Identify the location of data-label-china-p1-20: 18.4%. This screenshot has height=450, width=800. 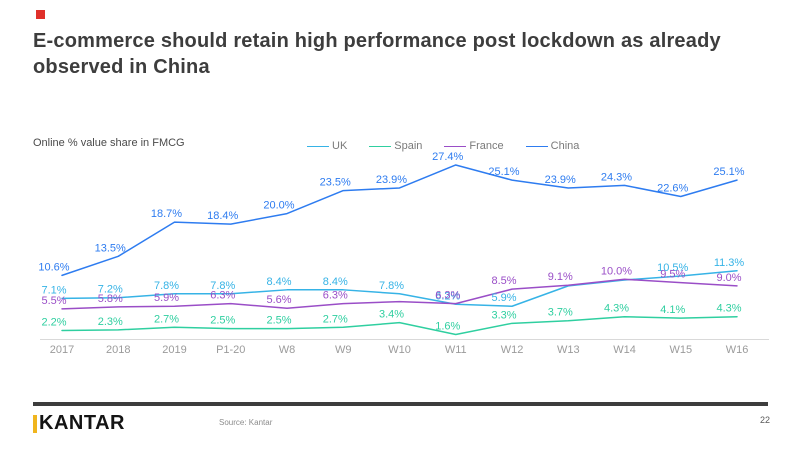
(222, 216).